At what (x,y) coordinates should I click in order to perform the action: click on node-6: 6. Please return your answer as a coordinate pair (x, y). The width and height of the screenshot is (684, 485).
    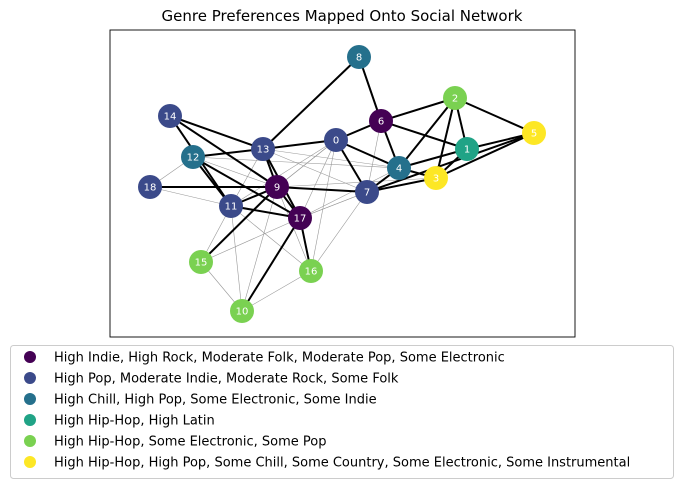
    Looking at the image, I should click on (381, 121).